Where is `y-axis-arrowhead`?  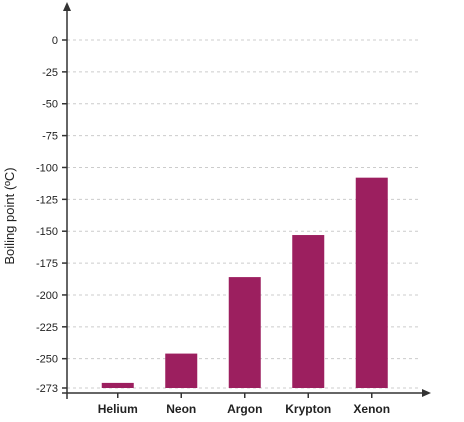 y-axis-arrowhead is located at coordinates (67, 6).